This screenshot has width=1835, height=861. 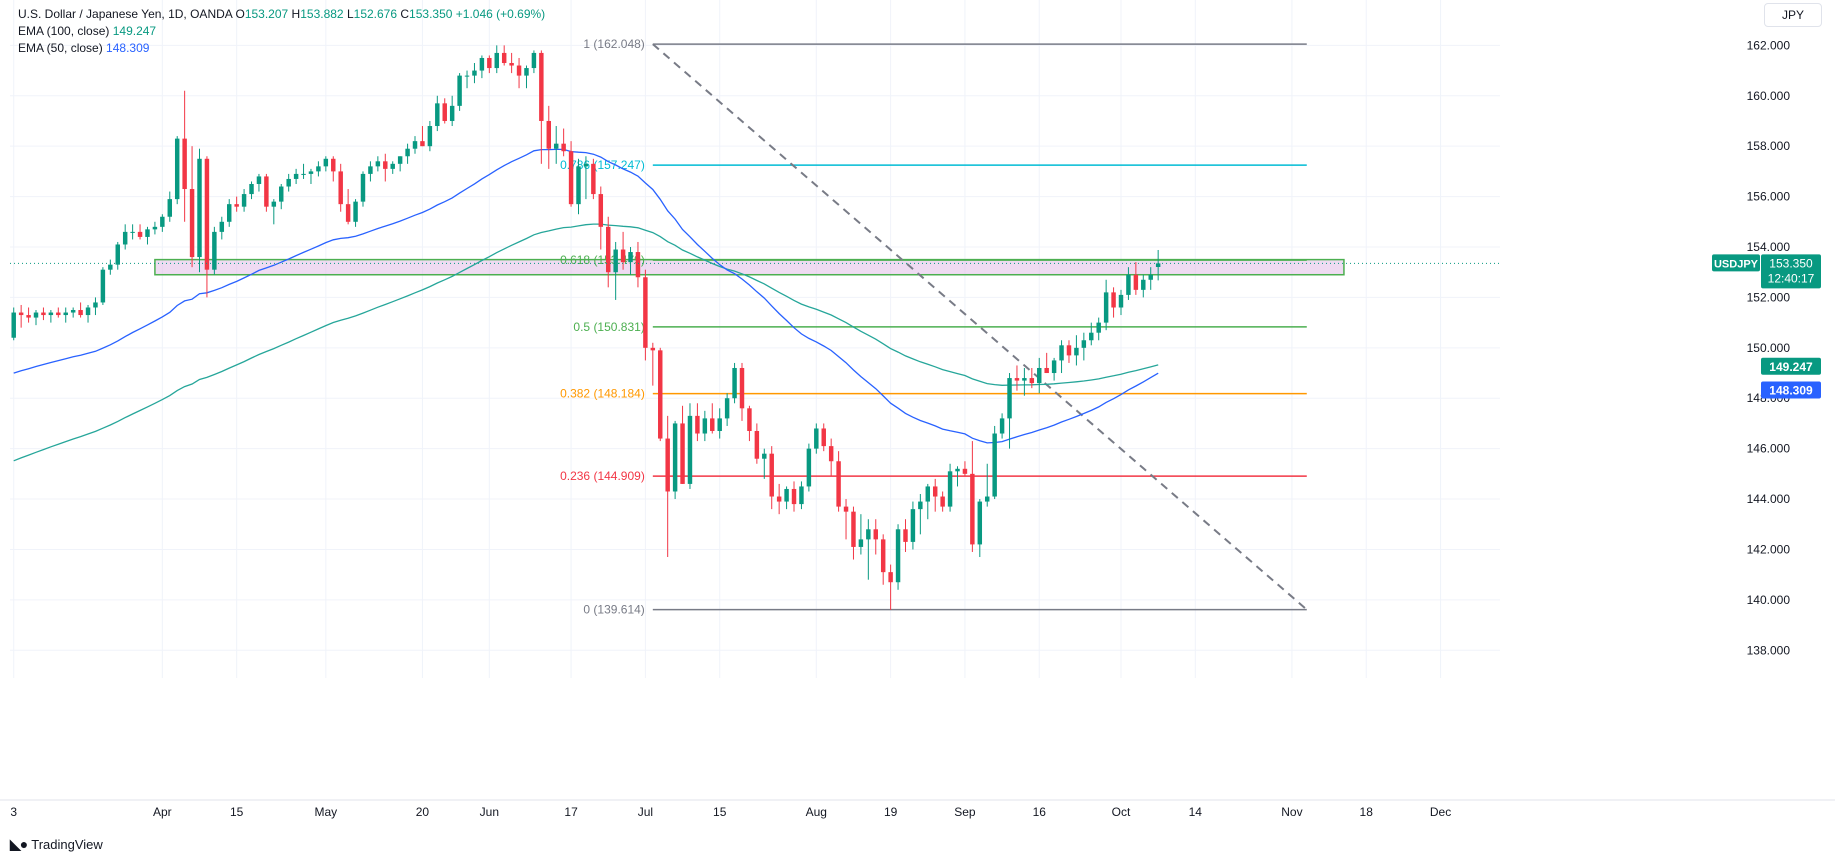 What do you see at coordinates (891, 812) in the screenshot?
I see `time-tick-label: 19` at bounding box center [891, 812].